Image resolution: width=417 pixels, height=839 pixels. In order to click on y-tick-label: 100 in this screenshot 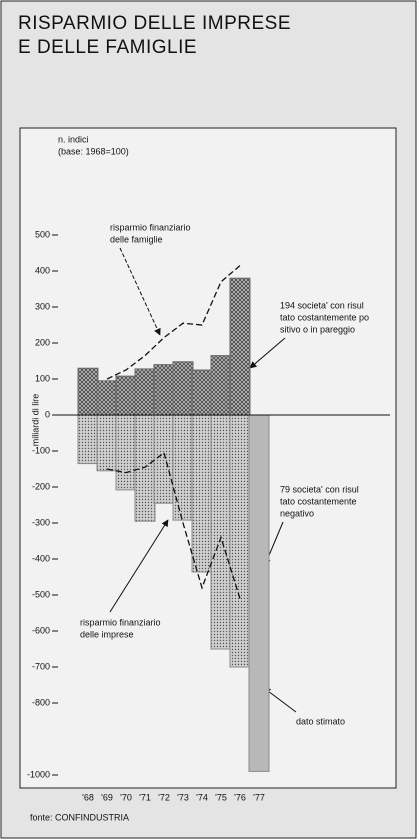, I will do `click(42, 378)`.